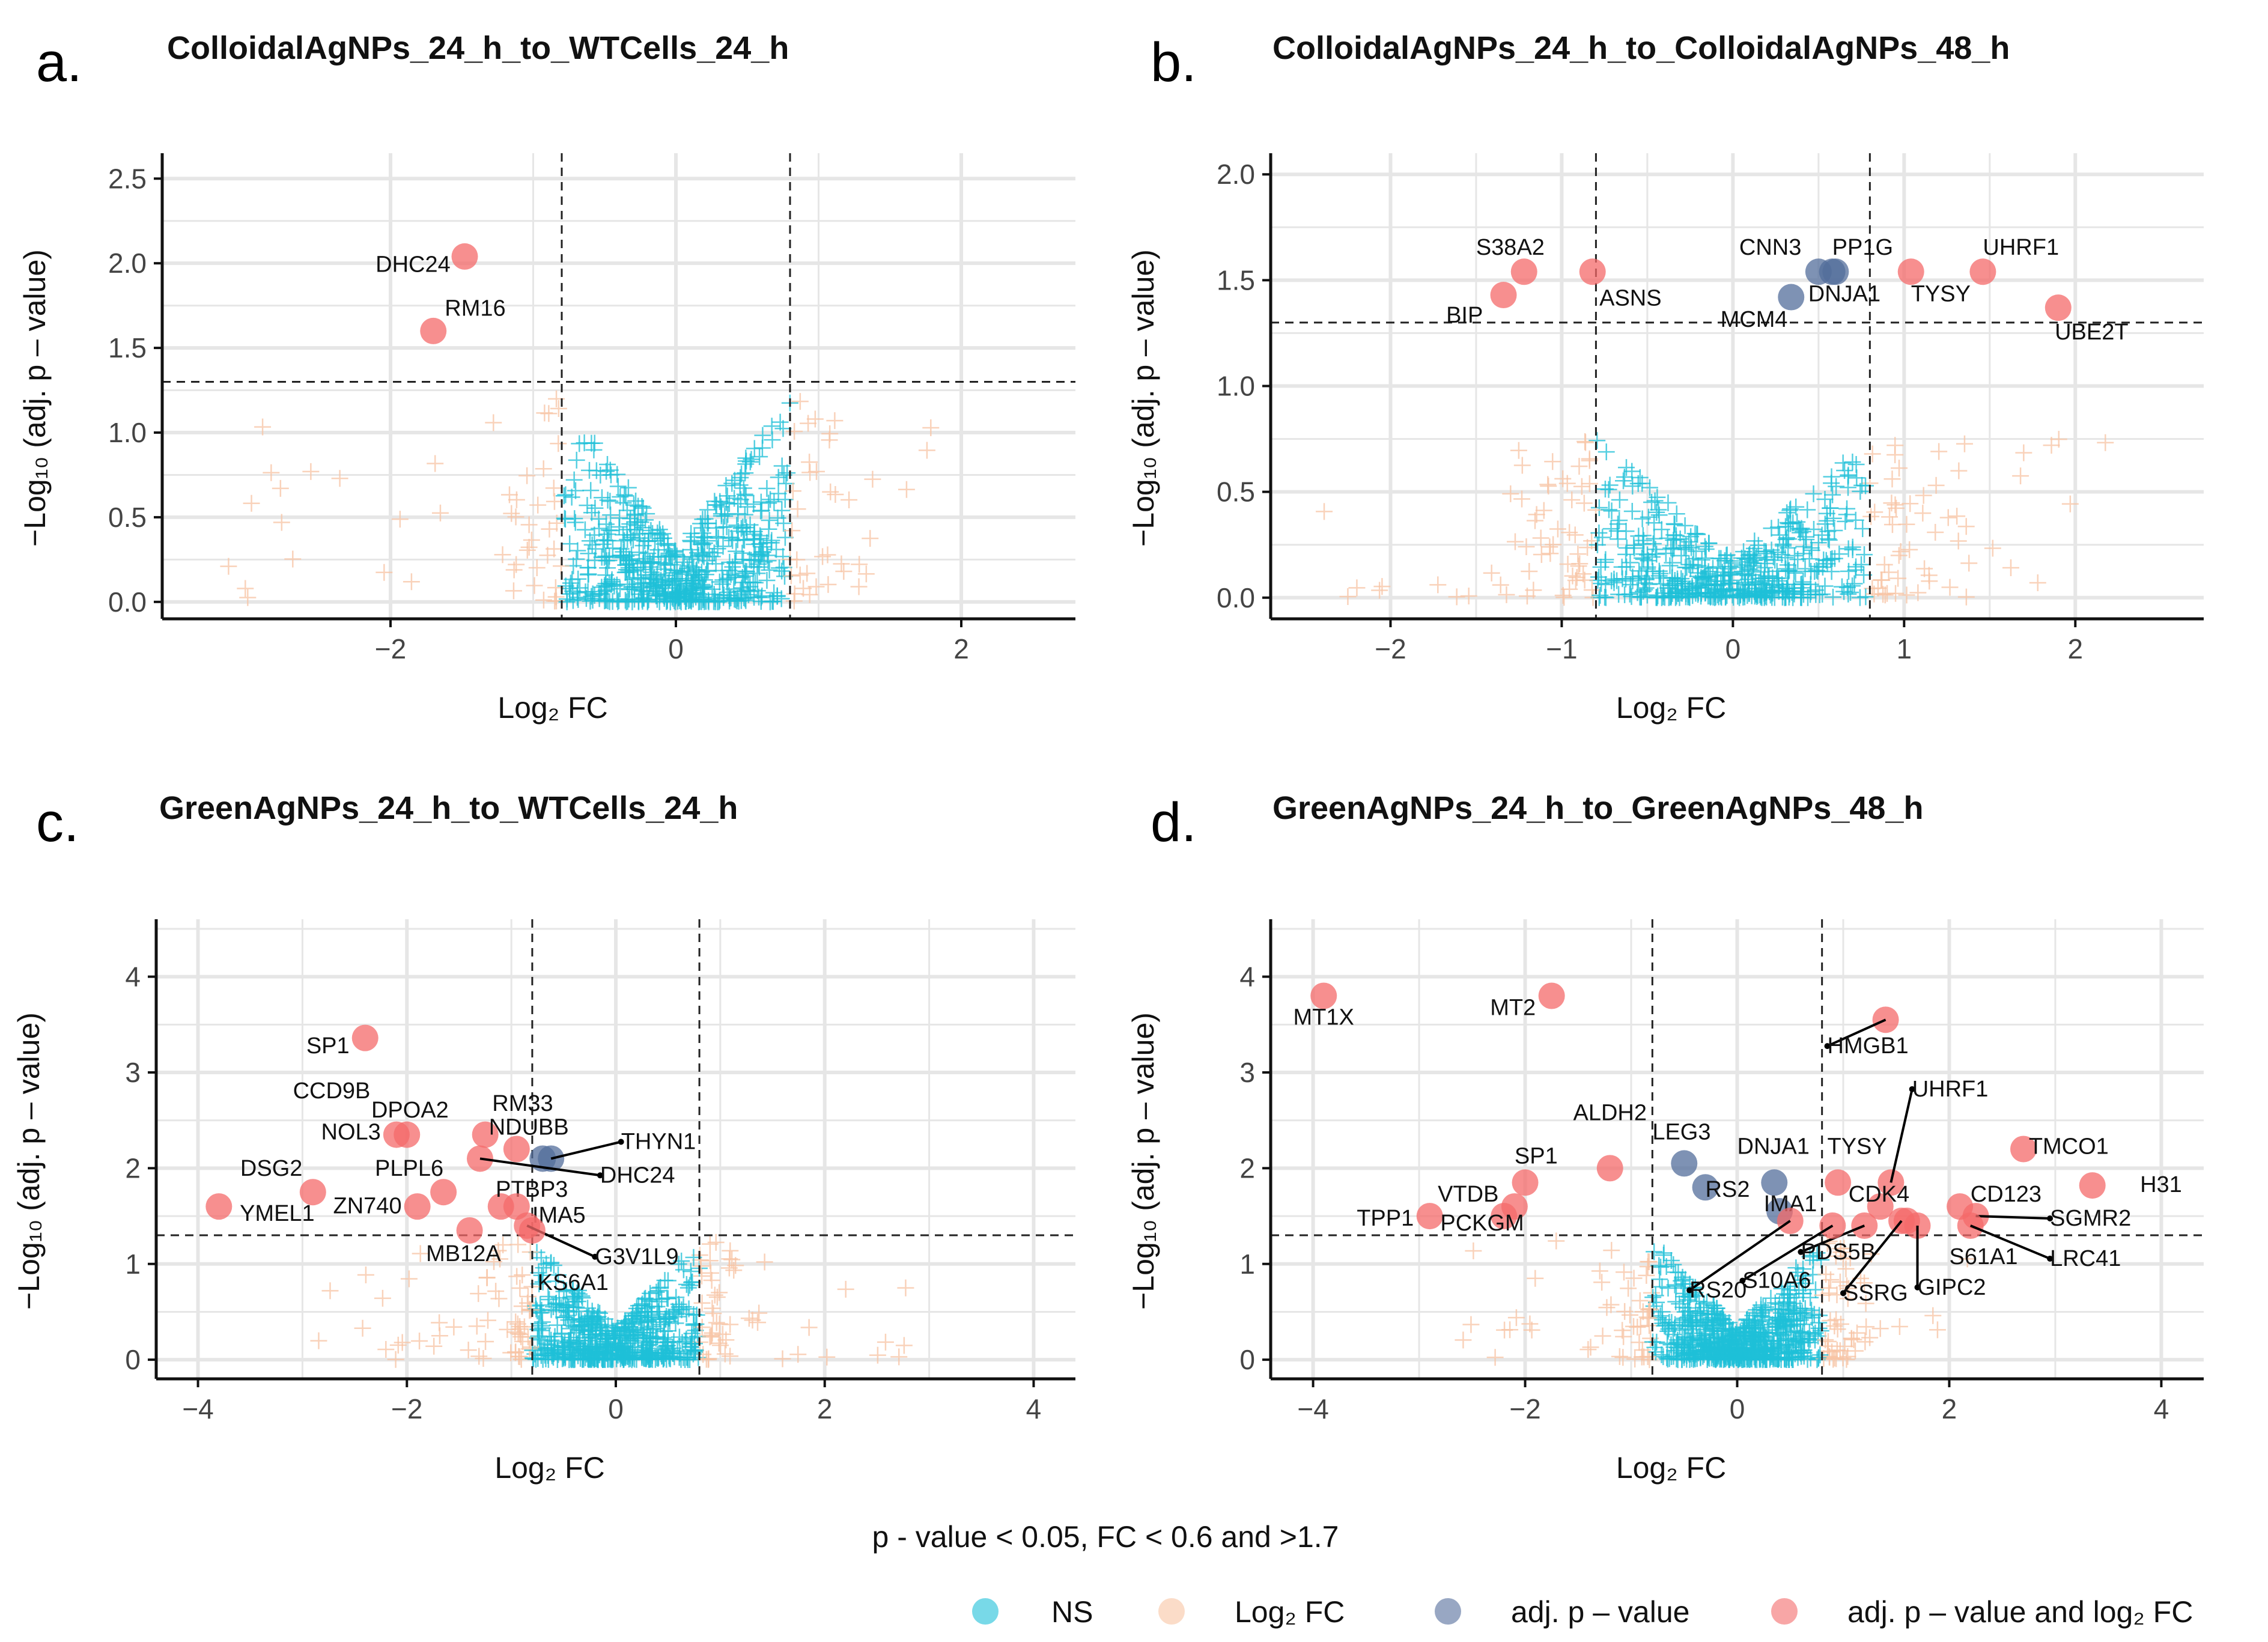  What do you see at coordinates (1171, 1612) in the screenshot?
I see `legend-swatch-log2fc` at bounding box center [1171, 1612].